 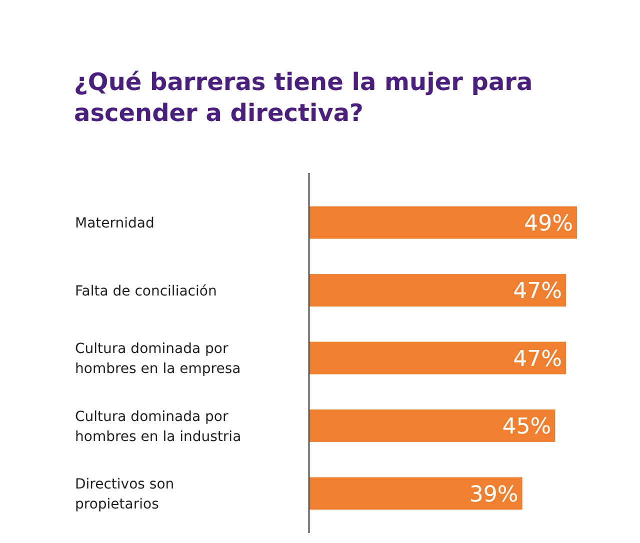 I want to click on y-tick-label: Falta de conciliación, so click(x=146, y=291).